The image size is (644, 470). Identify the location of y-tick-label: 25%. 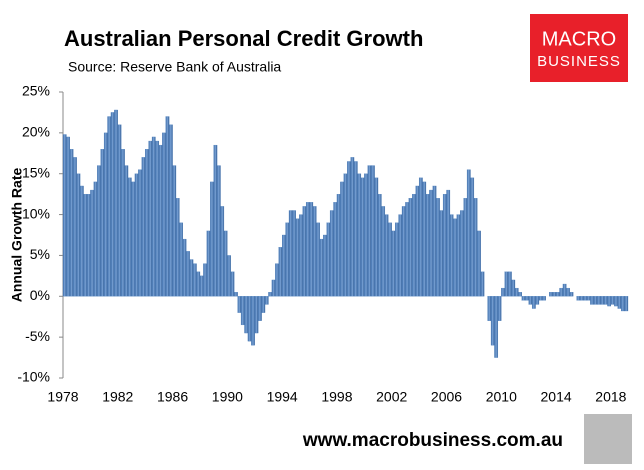
(36, 91).